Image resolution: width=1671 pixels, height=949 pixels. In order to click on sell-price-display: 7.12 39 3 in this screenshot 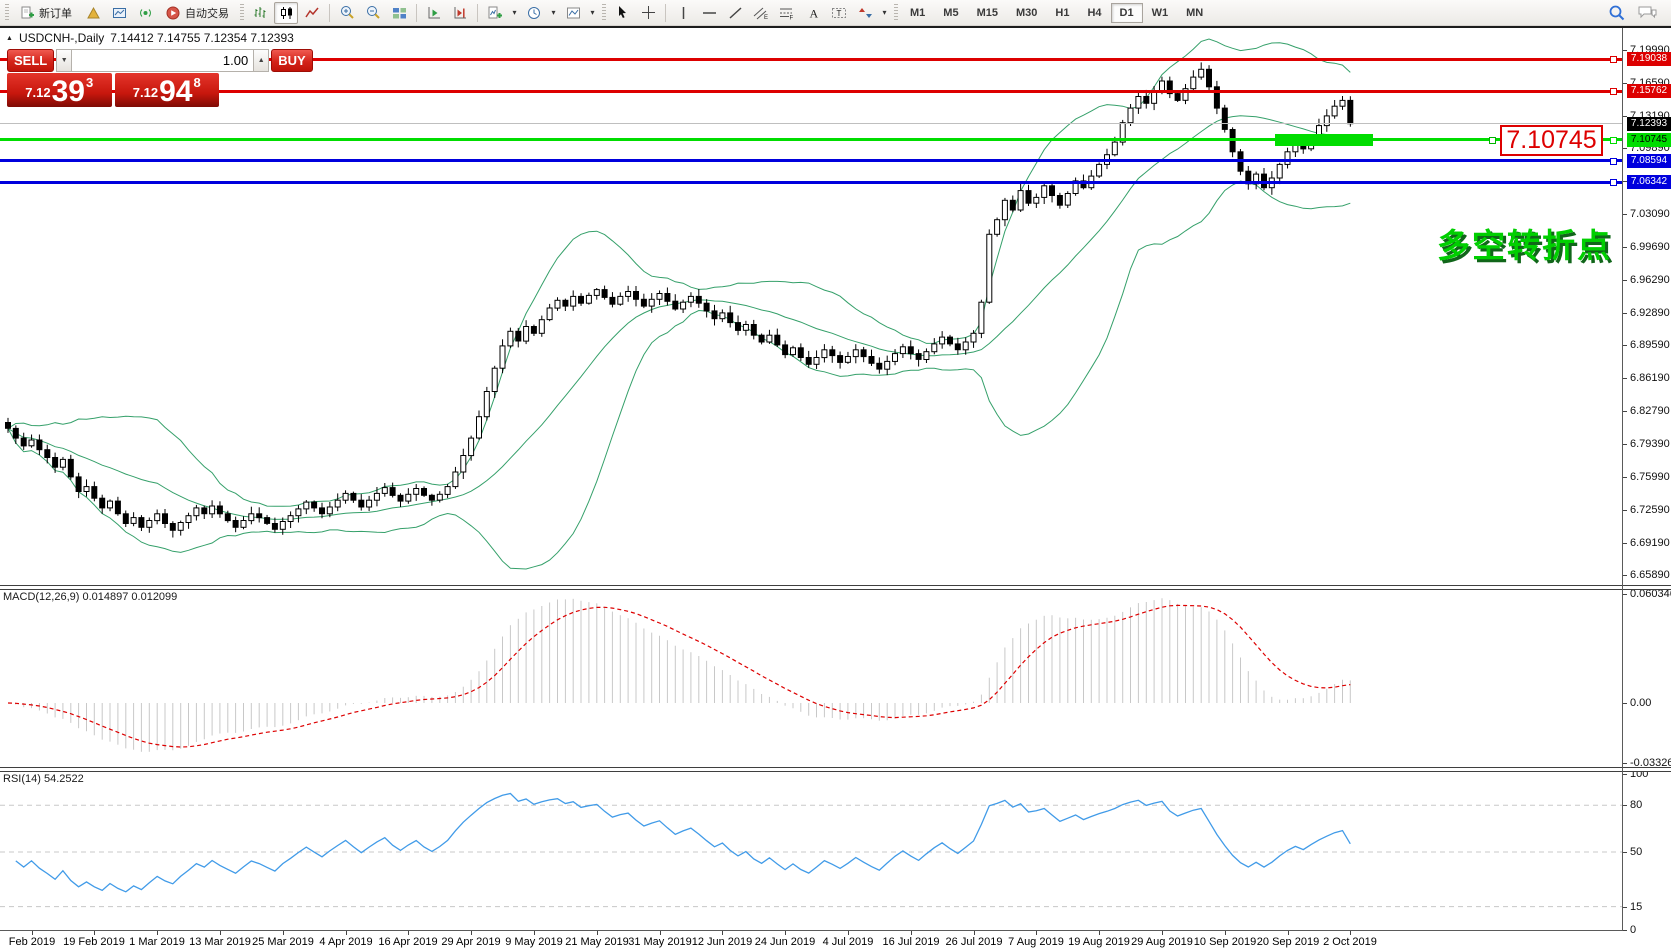, I will do `click(59, 90)`.